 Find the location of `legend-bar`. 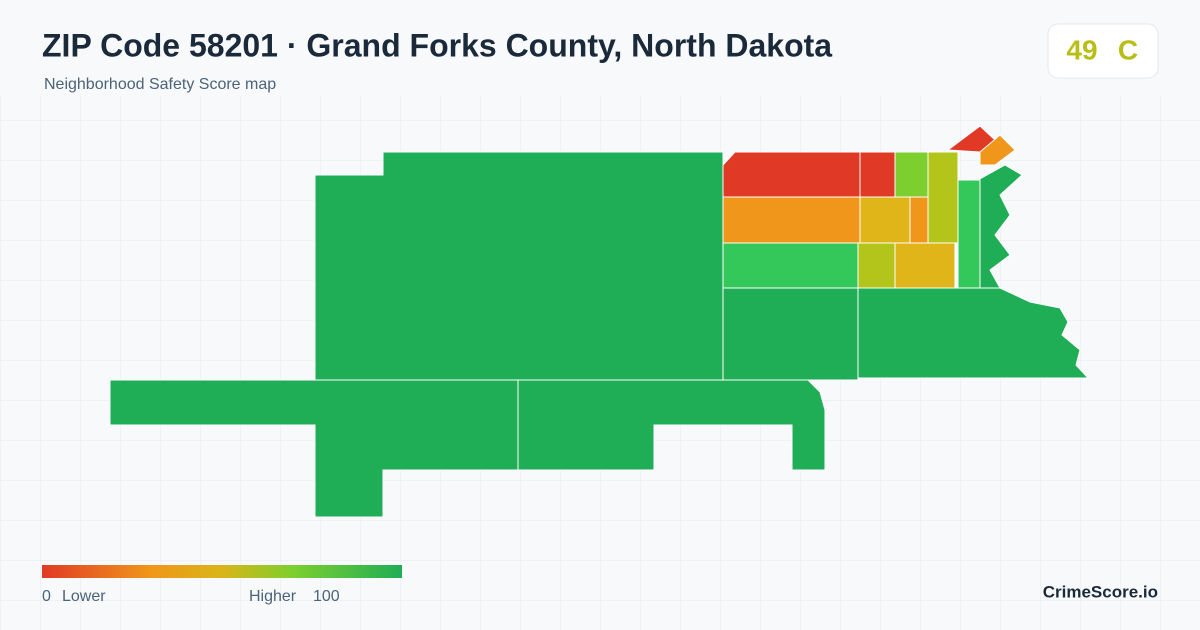

legend-bar is located at coordinates (222, 571).